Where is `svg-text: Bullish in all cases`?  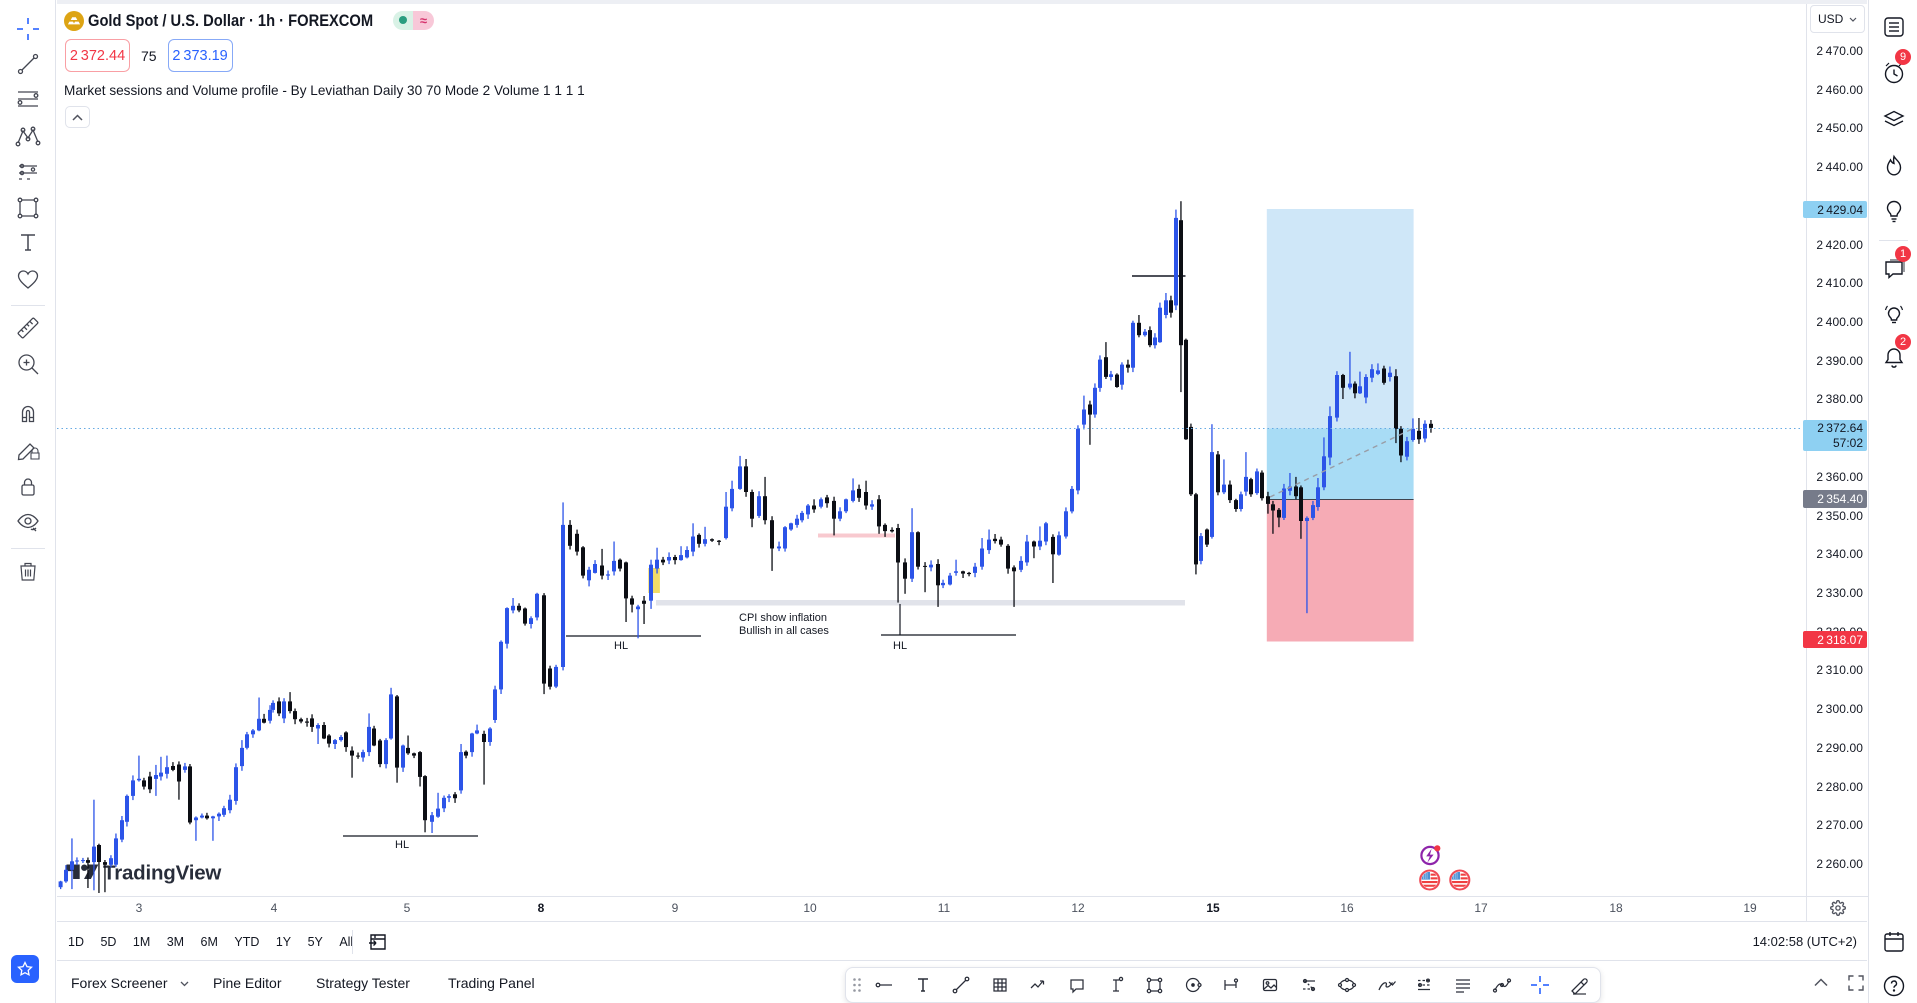
svg-text: Bullish in all cases is located at coordinates (784, 631).